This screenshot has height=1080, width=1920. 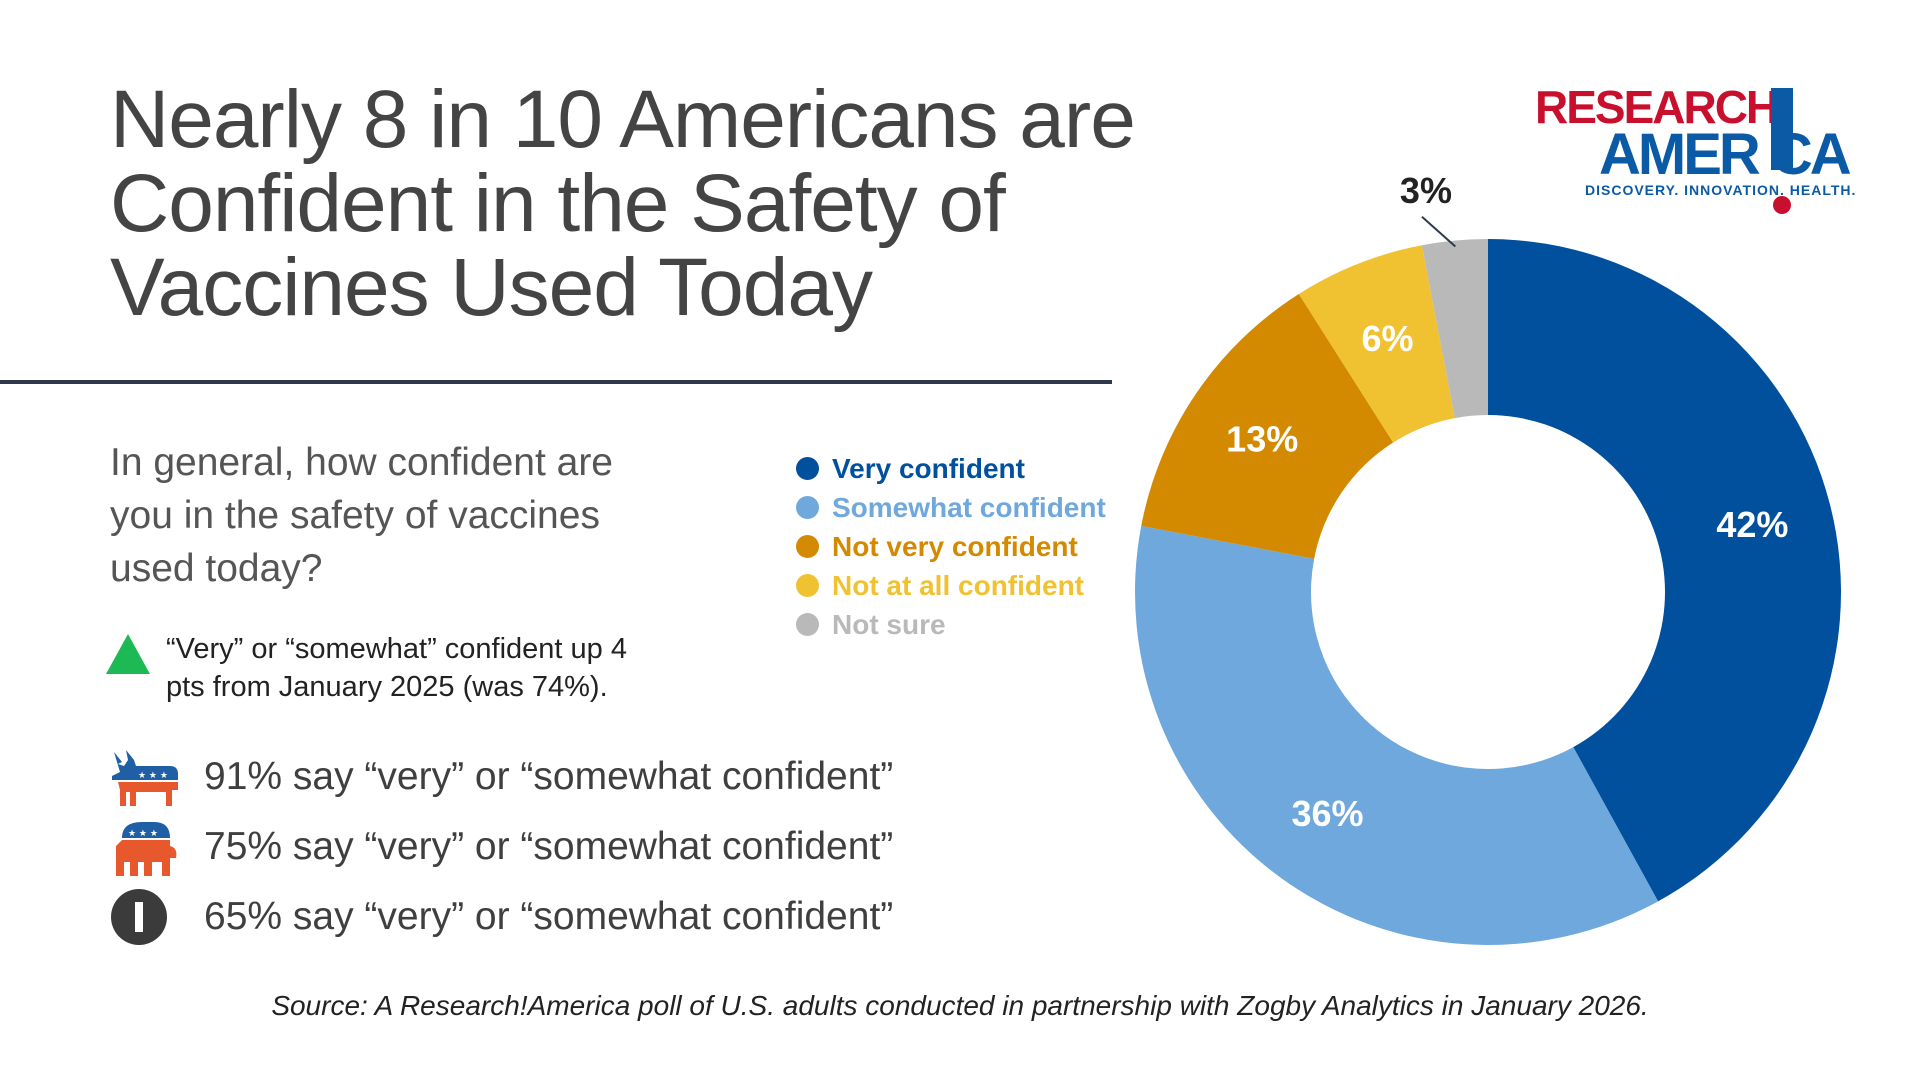 I want to click on party-stat-independent: 65% say “very” or “somewhat confident”, so click(x=500, y=917).